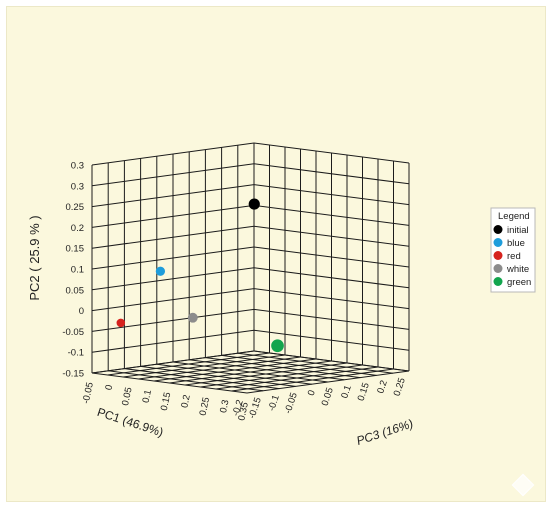 This screenshot has height=507, width=550. I want to click on pc1-tick-label: 0.05, so click(328, 396).